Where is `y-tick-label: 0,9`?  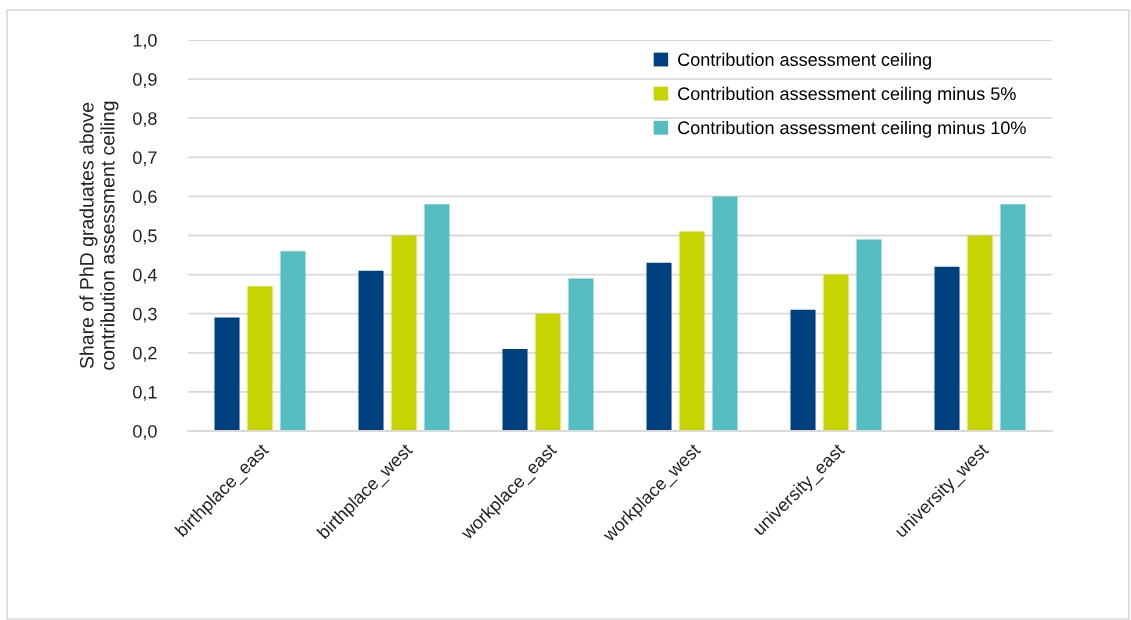 y-tick-label: 0,9 is located at coordinates (145, 80).